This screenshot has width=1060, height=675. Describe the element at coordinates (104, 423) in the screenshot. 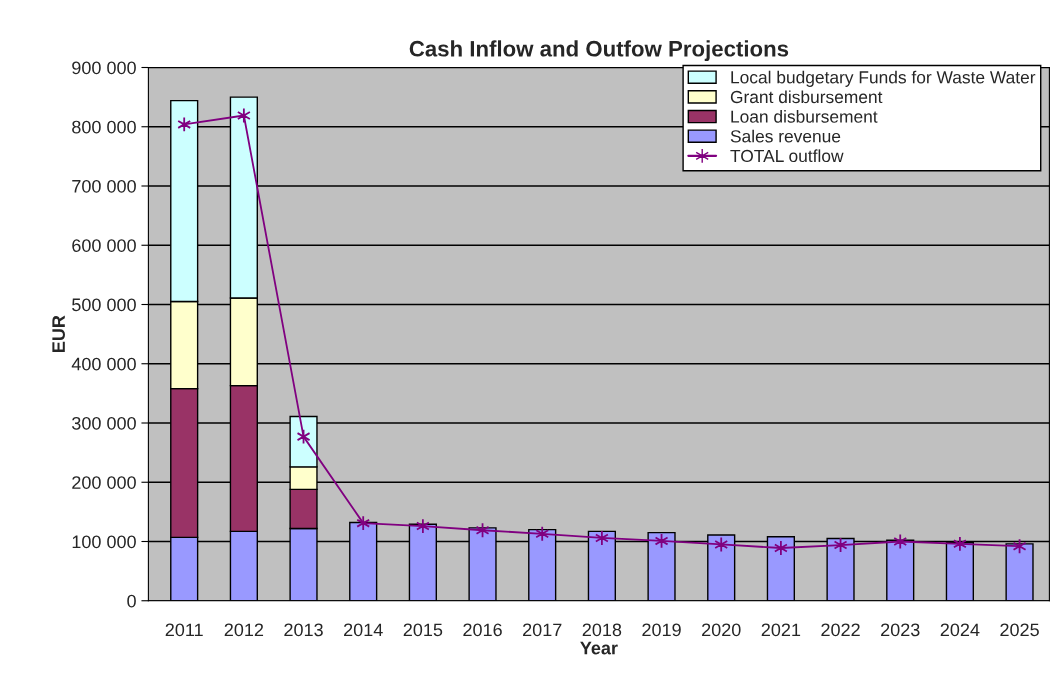

I see `y-tick-label: 300 000` at that location.